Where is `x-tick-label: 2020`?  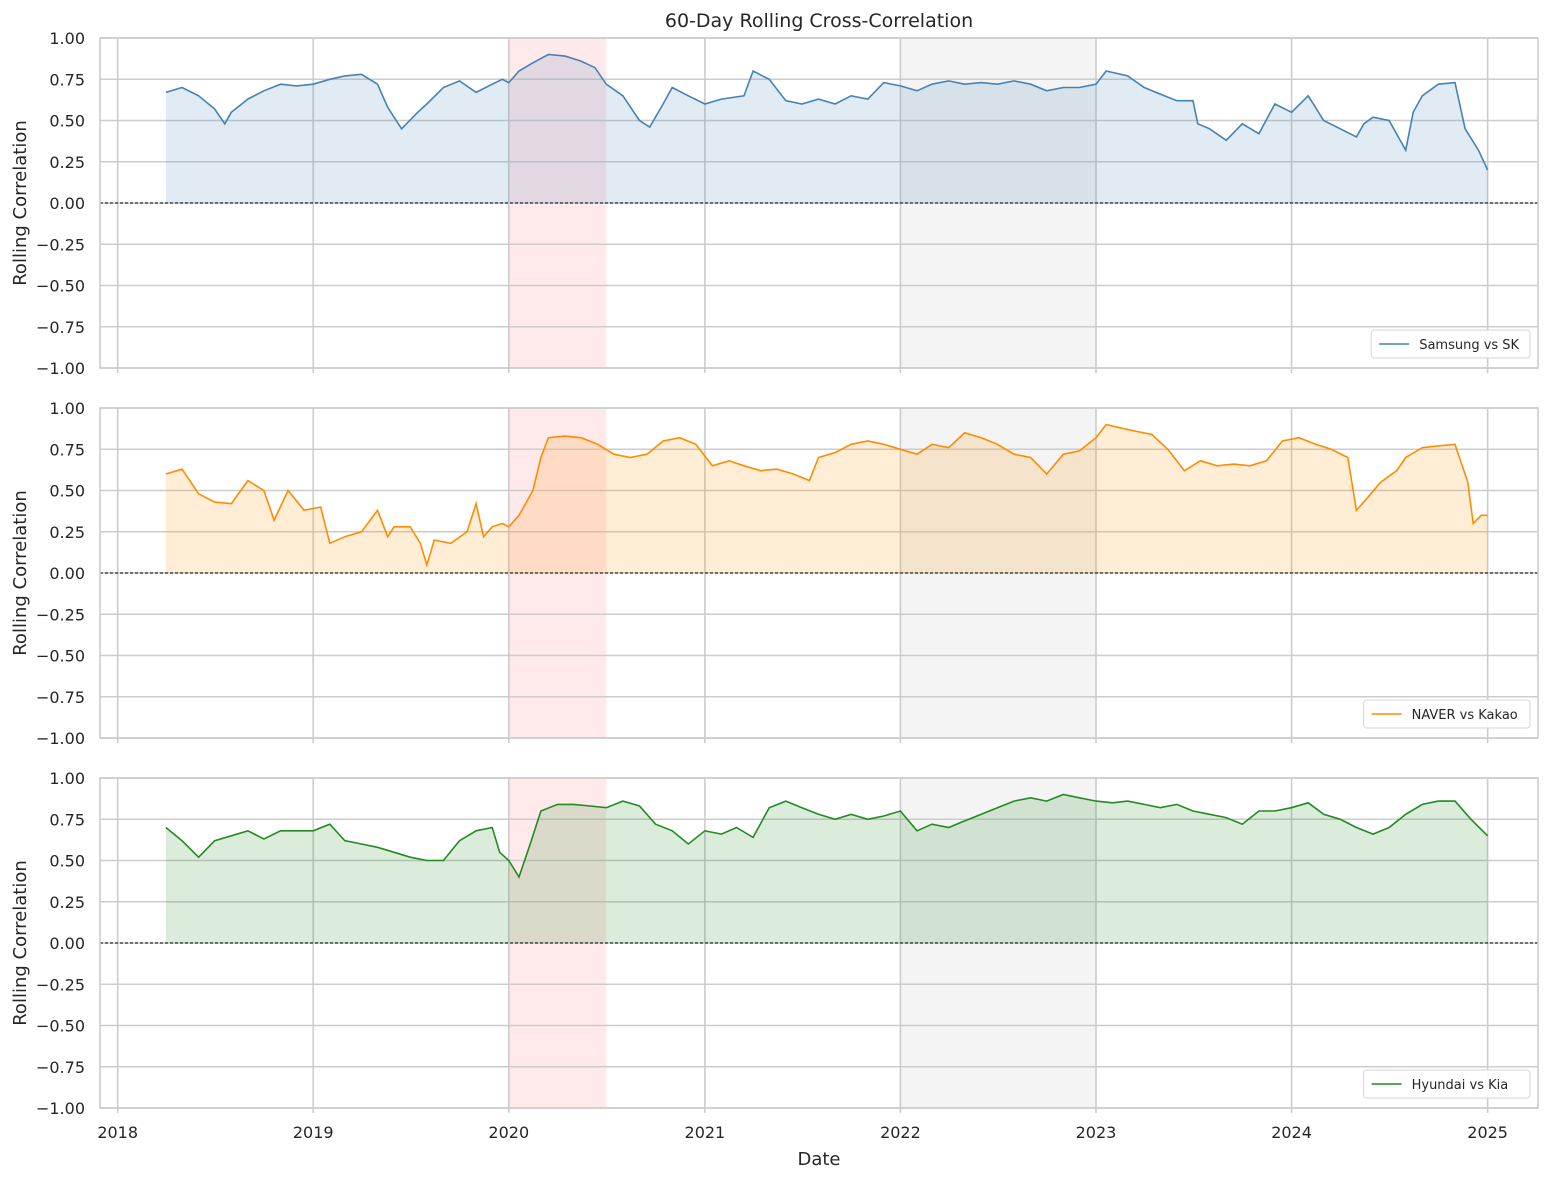 x-tick-label: 2020 is located at coordinates (508, 1132).